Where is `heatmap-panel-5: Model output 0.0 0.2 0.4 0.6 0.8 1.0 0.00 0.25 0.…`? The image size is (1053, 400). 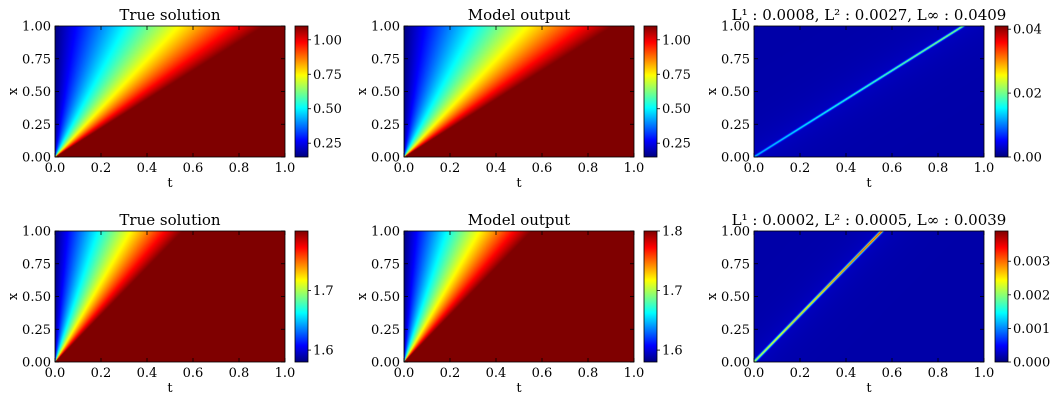
heatmap-panel-5: Model output 0.0 0.2 0.4 0.6 0.8 1.0 0.00 0.25 0.… is located at coordinates (519, 303).